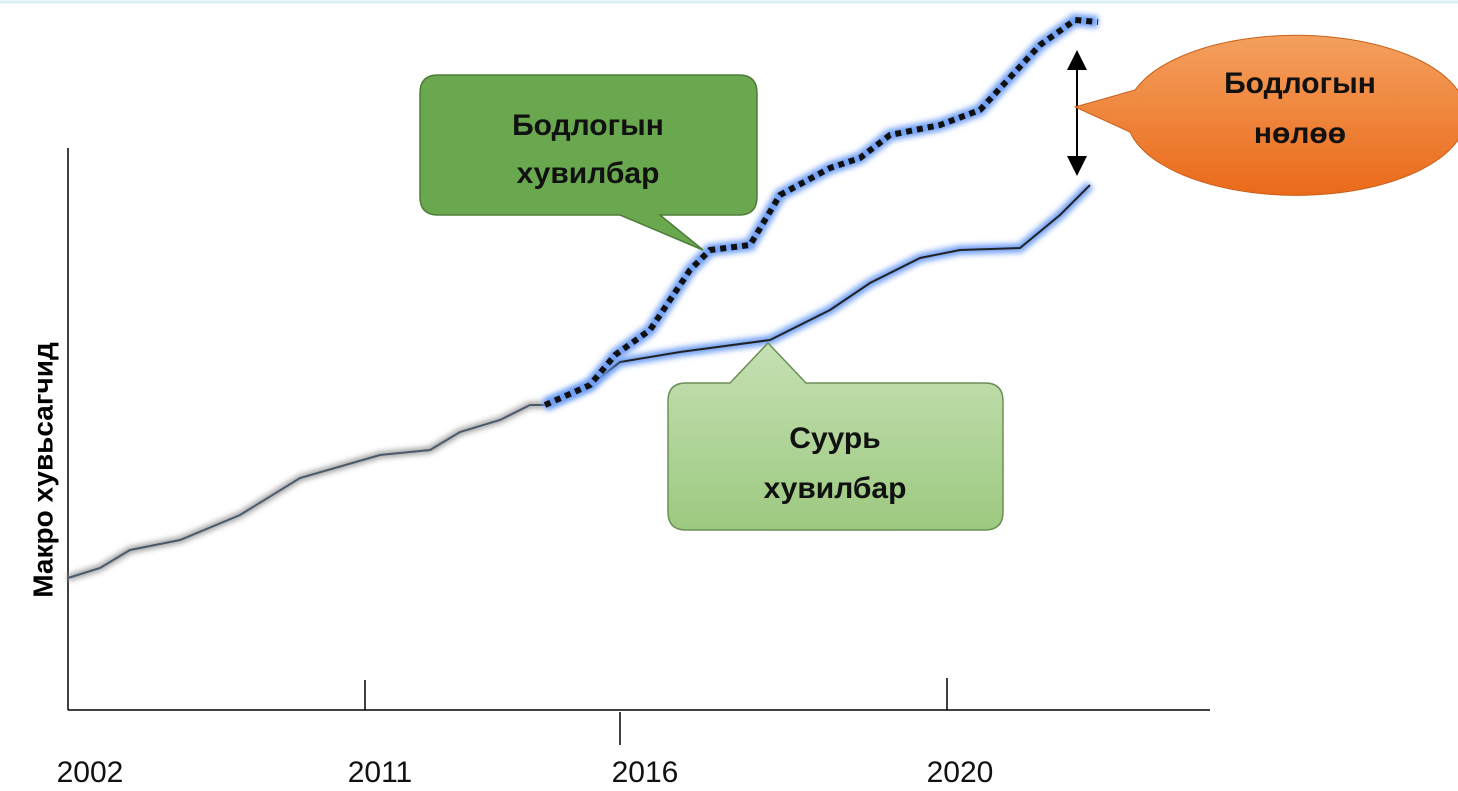 This screenshot has width=1458, height=791. I want to click on x-label: 2011, so click(380, 772).